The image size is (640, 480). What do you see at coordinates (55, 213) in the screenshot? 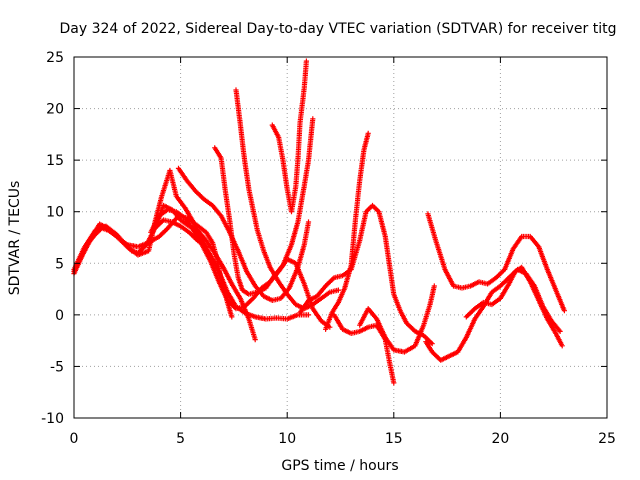
I see `y-tick-label: 10` at bounding box center [55, 213].